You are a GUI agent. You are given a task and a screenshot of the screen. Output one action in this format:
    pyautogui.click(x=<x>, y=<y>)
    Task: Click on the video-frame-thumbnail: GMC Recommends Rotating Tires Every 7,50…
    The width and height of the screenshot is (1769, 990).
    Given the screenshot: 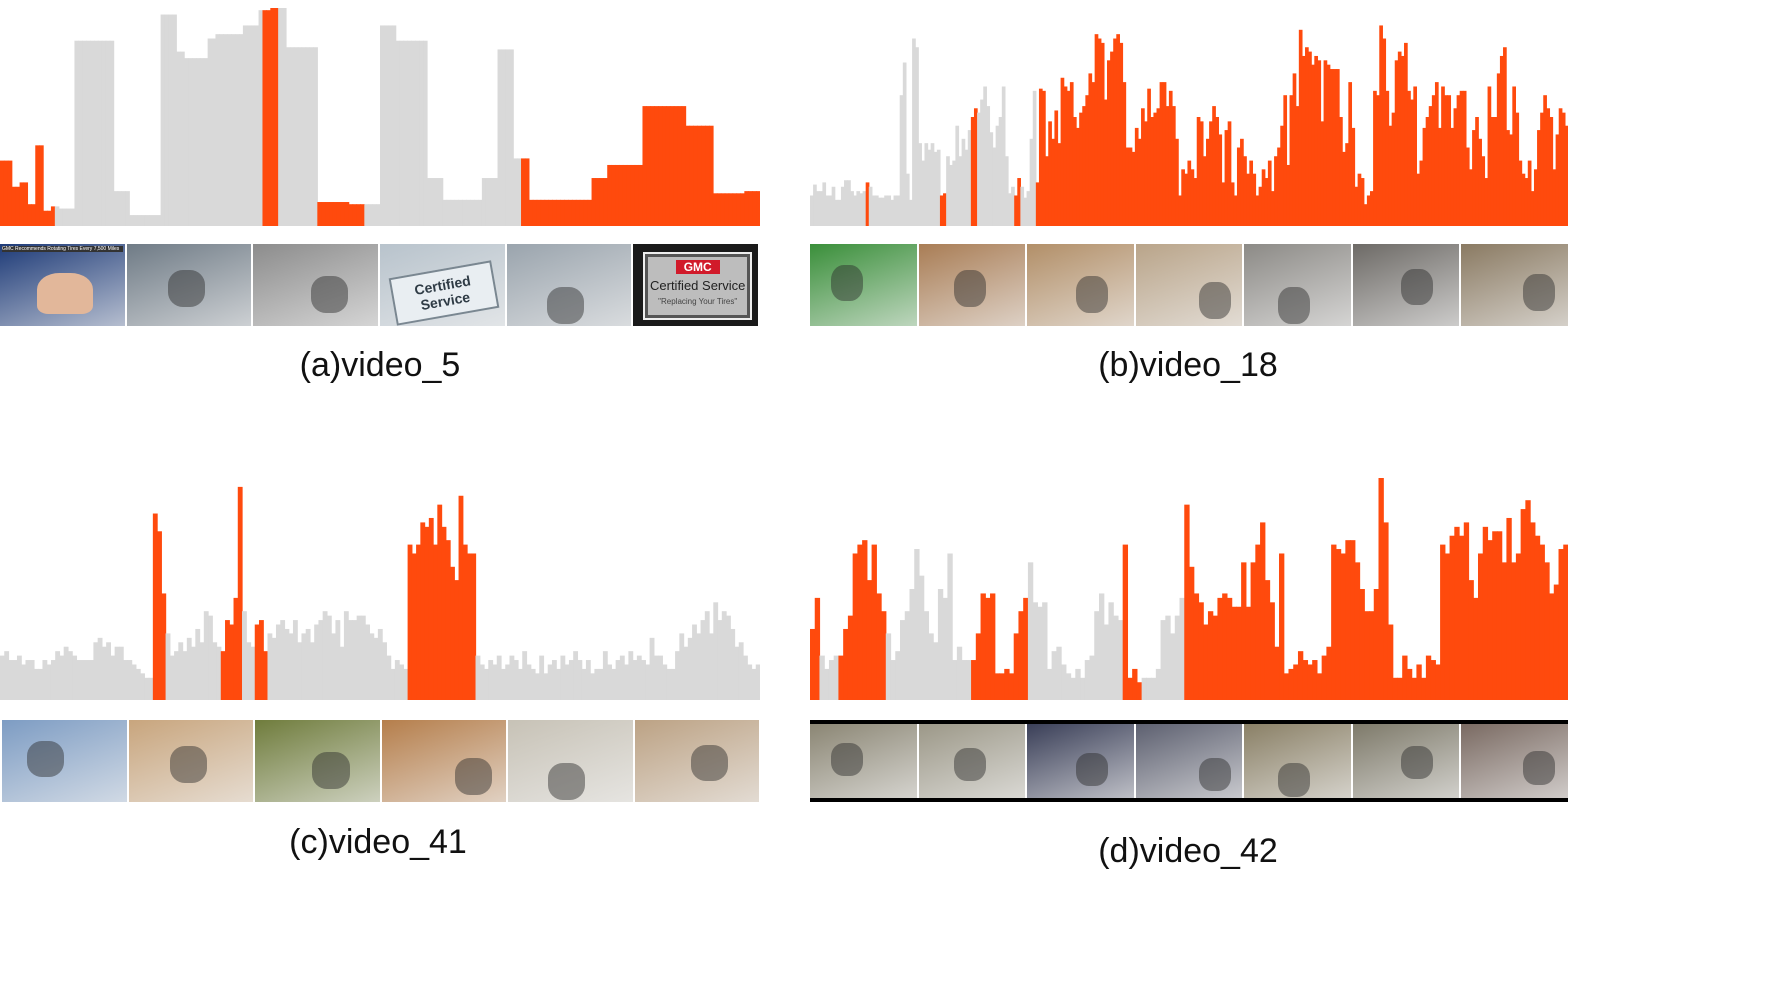 What is the action you would take?
    pyautogui.click(x=63, y=285)
    